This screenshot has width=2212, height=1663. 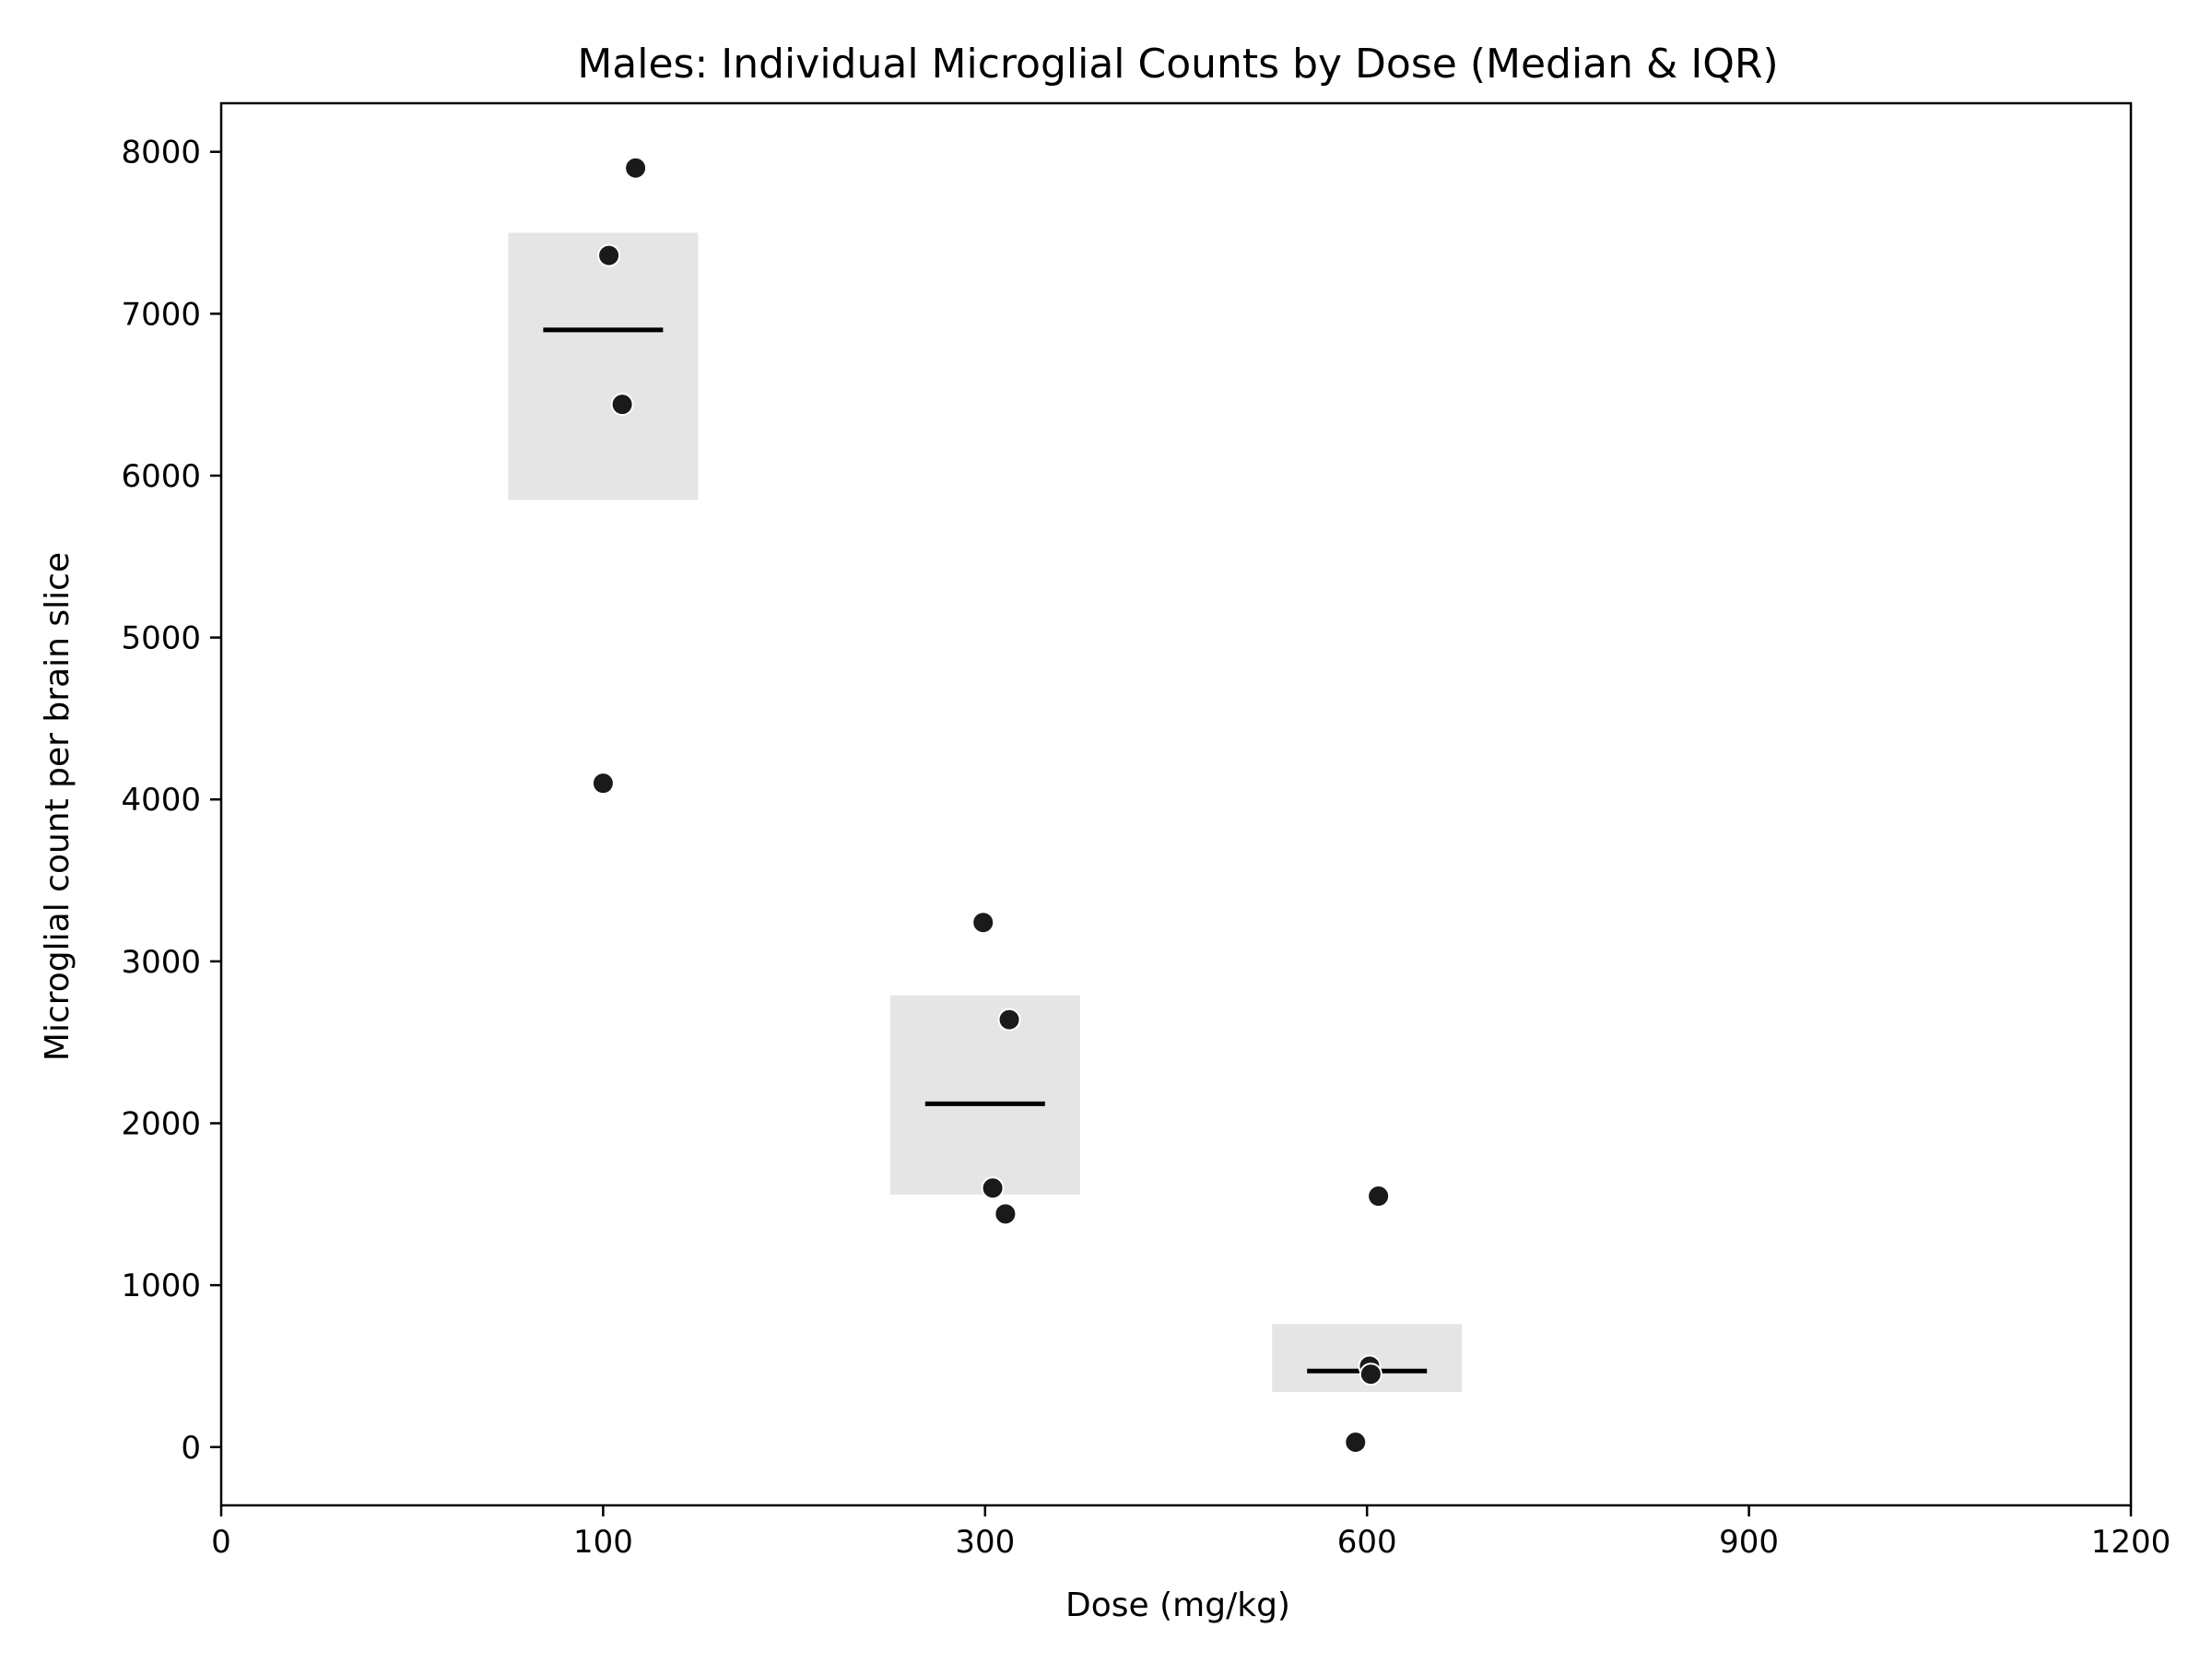 I want to click on x-tick-label-300: 300, so click(x=985, y=1542).